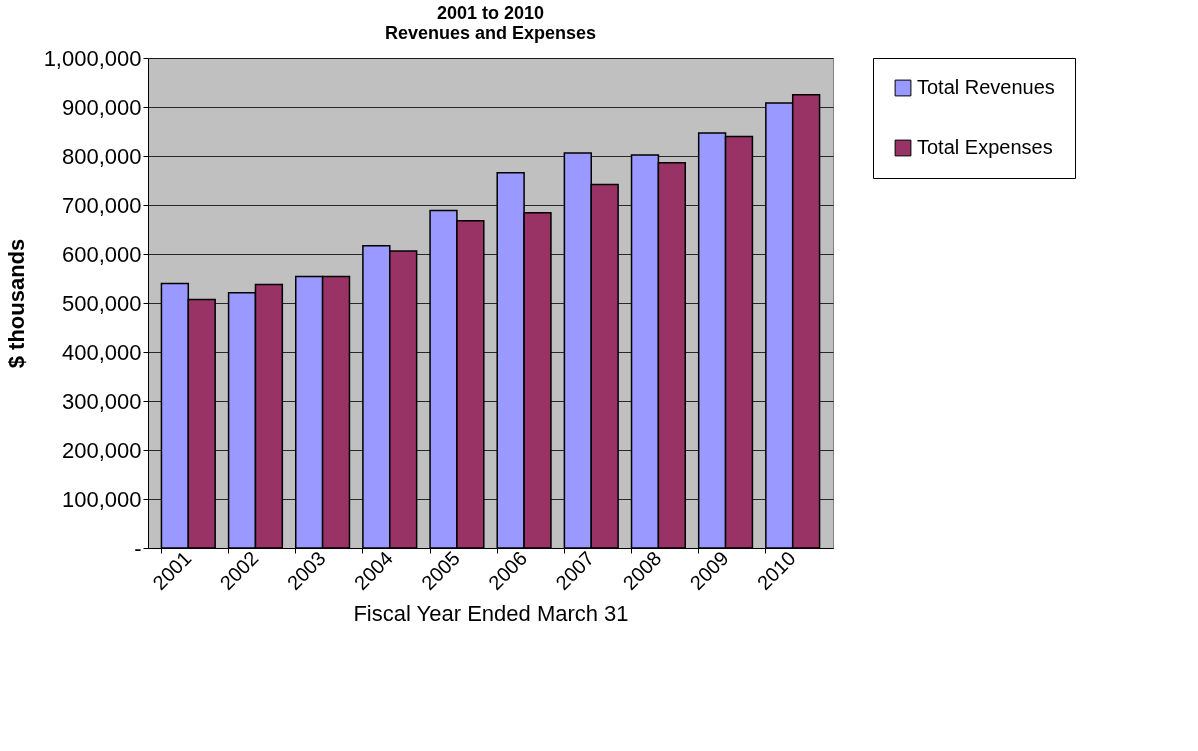 Image resolution: width=1198 pixels, height=751 pixels. What do you see at coordinates (986, 87) in the screenshot?
I see `legend-label: Total Revenues` at bounding box center [986, 87].